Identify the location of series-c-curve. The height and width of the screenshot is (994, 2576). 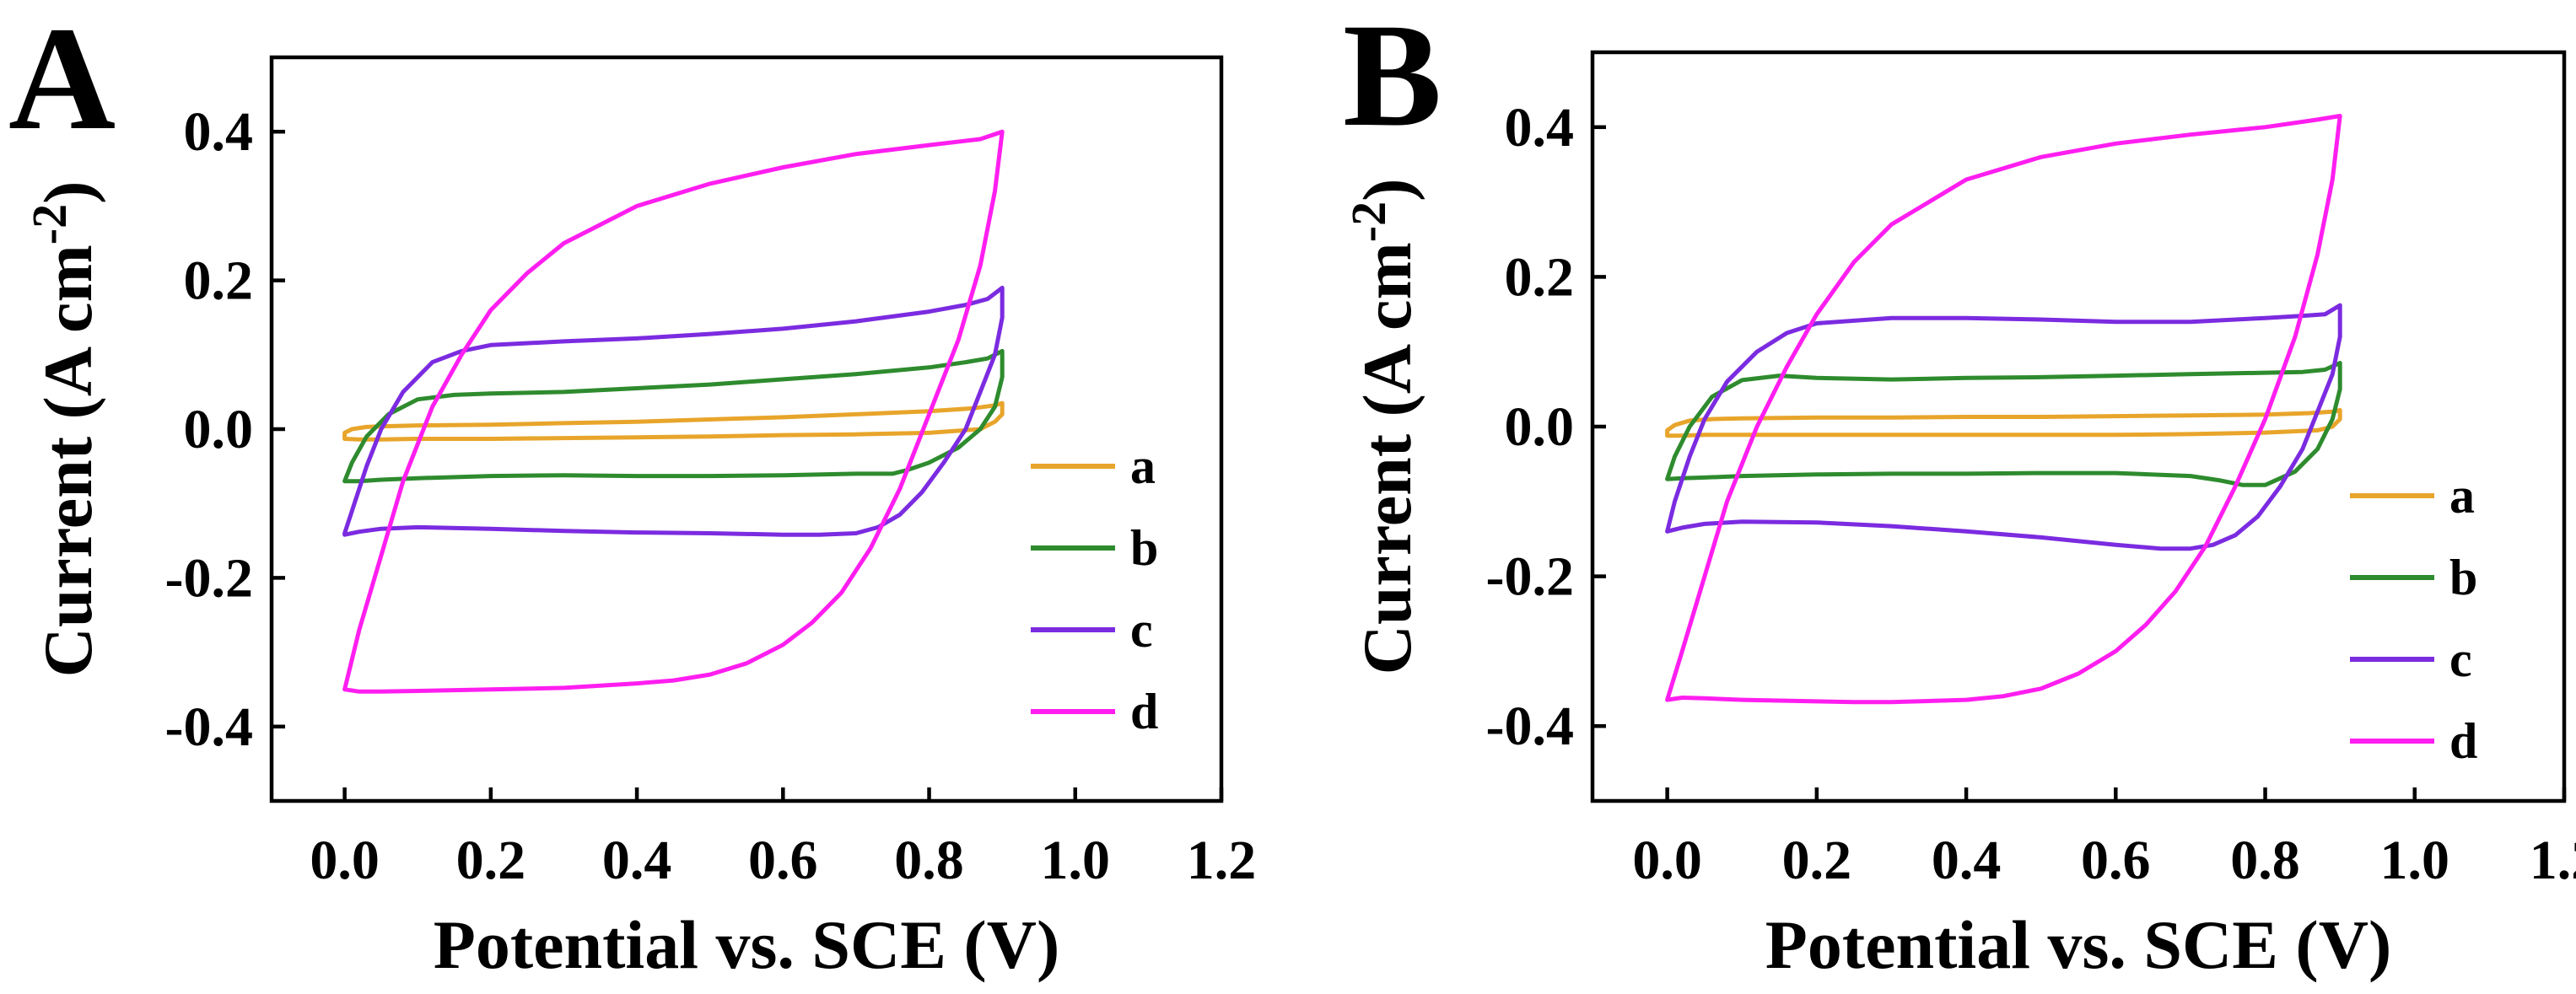
(2003, 427).